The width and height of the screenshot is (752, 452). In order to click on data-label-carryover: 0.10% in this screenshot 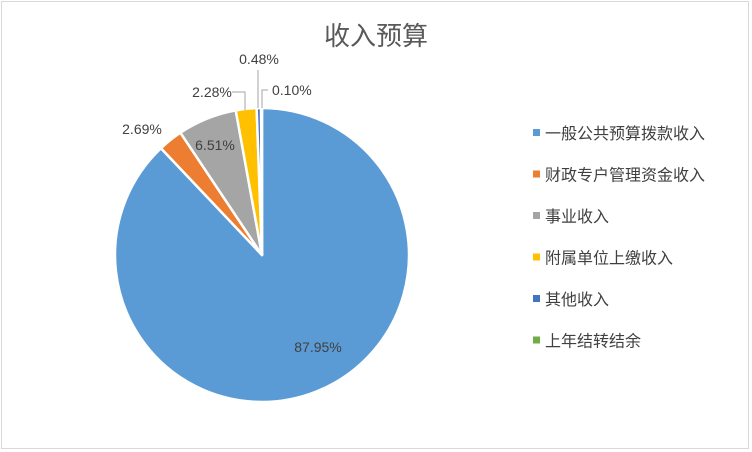, I will do `click(292, 90)`.